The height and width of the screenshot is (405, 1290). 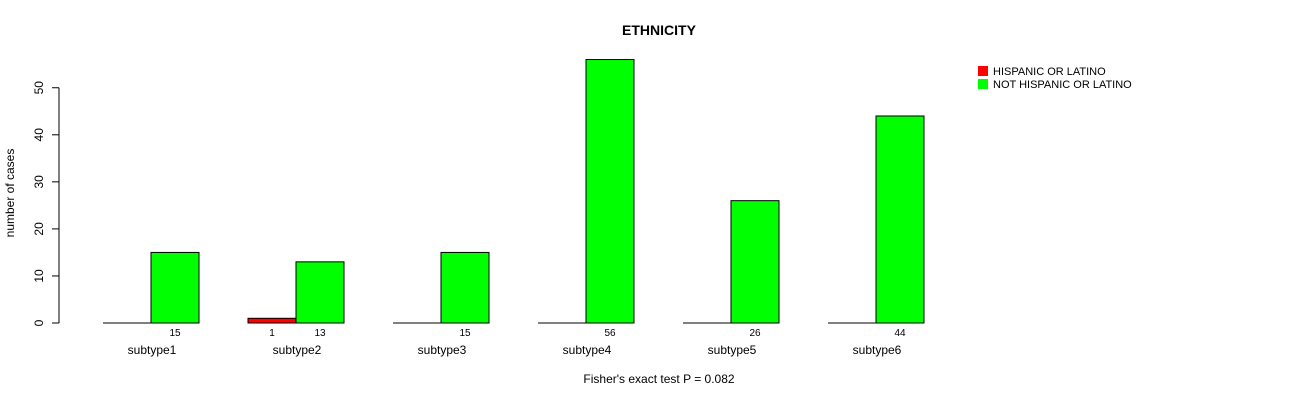 What do you see at coordinates (442, 350) in the screenshot?
I see `category-label-subtype3: subtype3` at bounding box center [442, 350].